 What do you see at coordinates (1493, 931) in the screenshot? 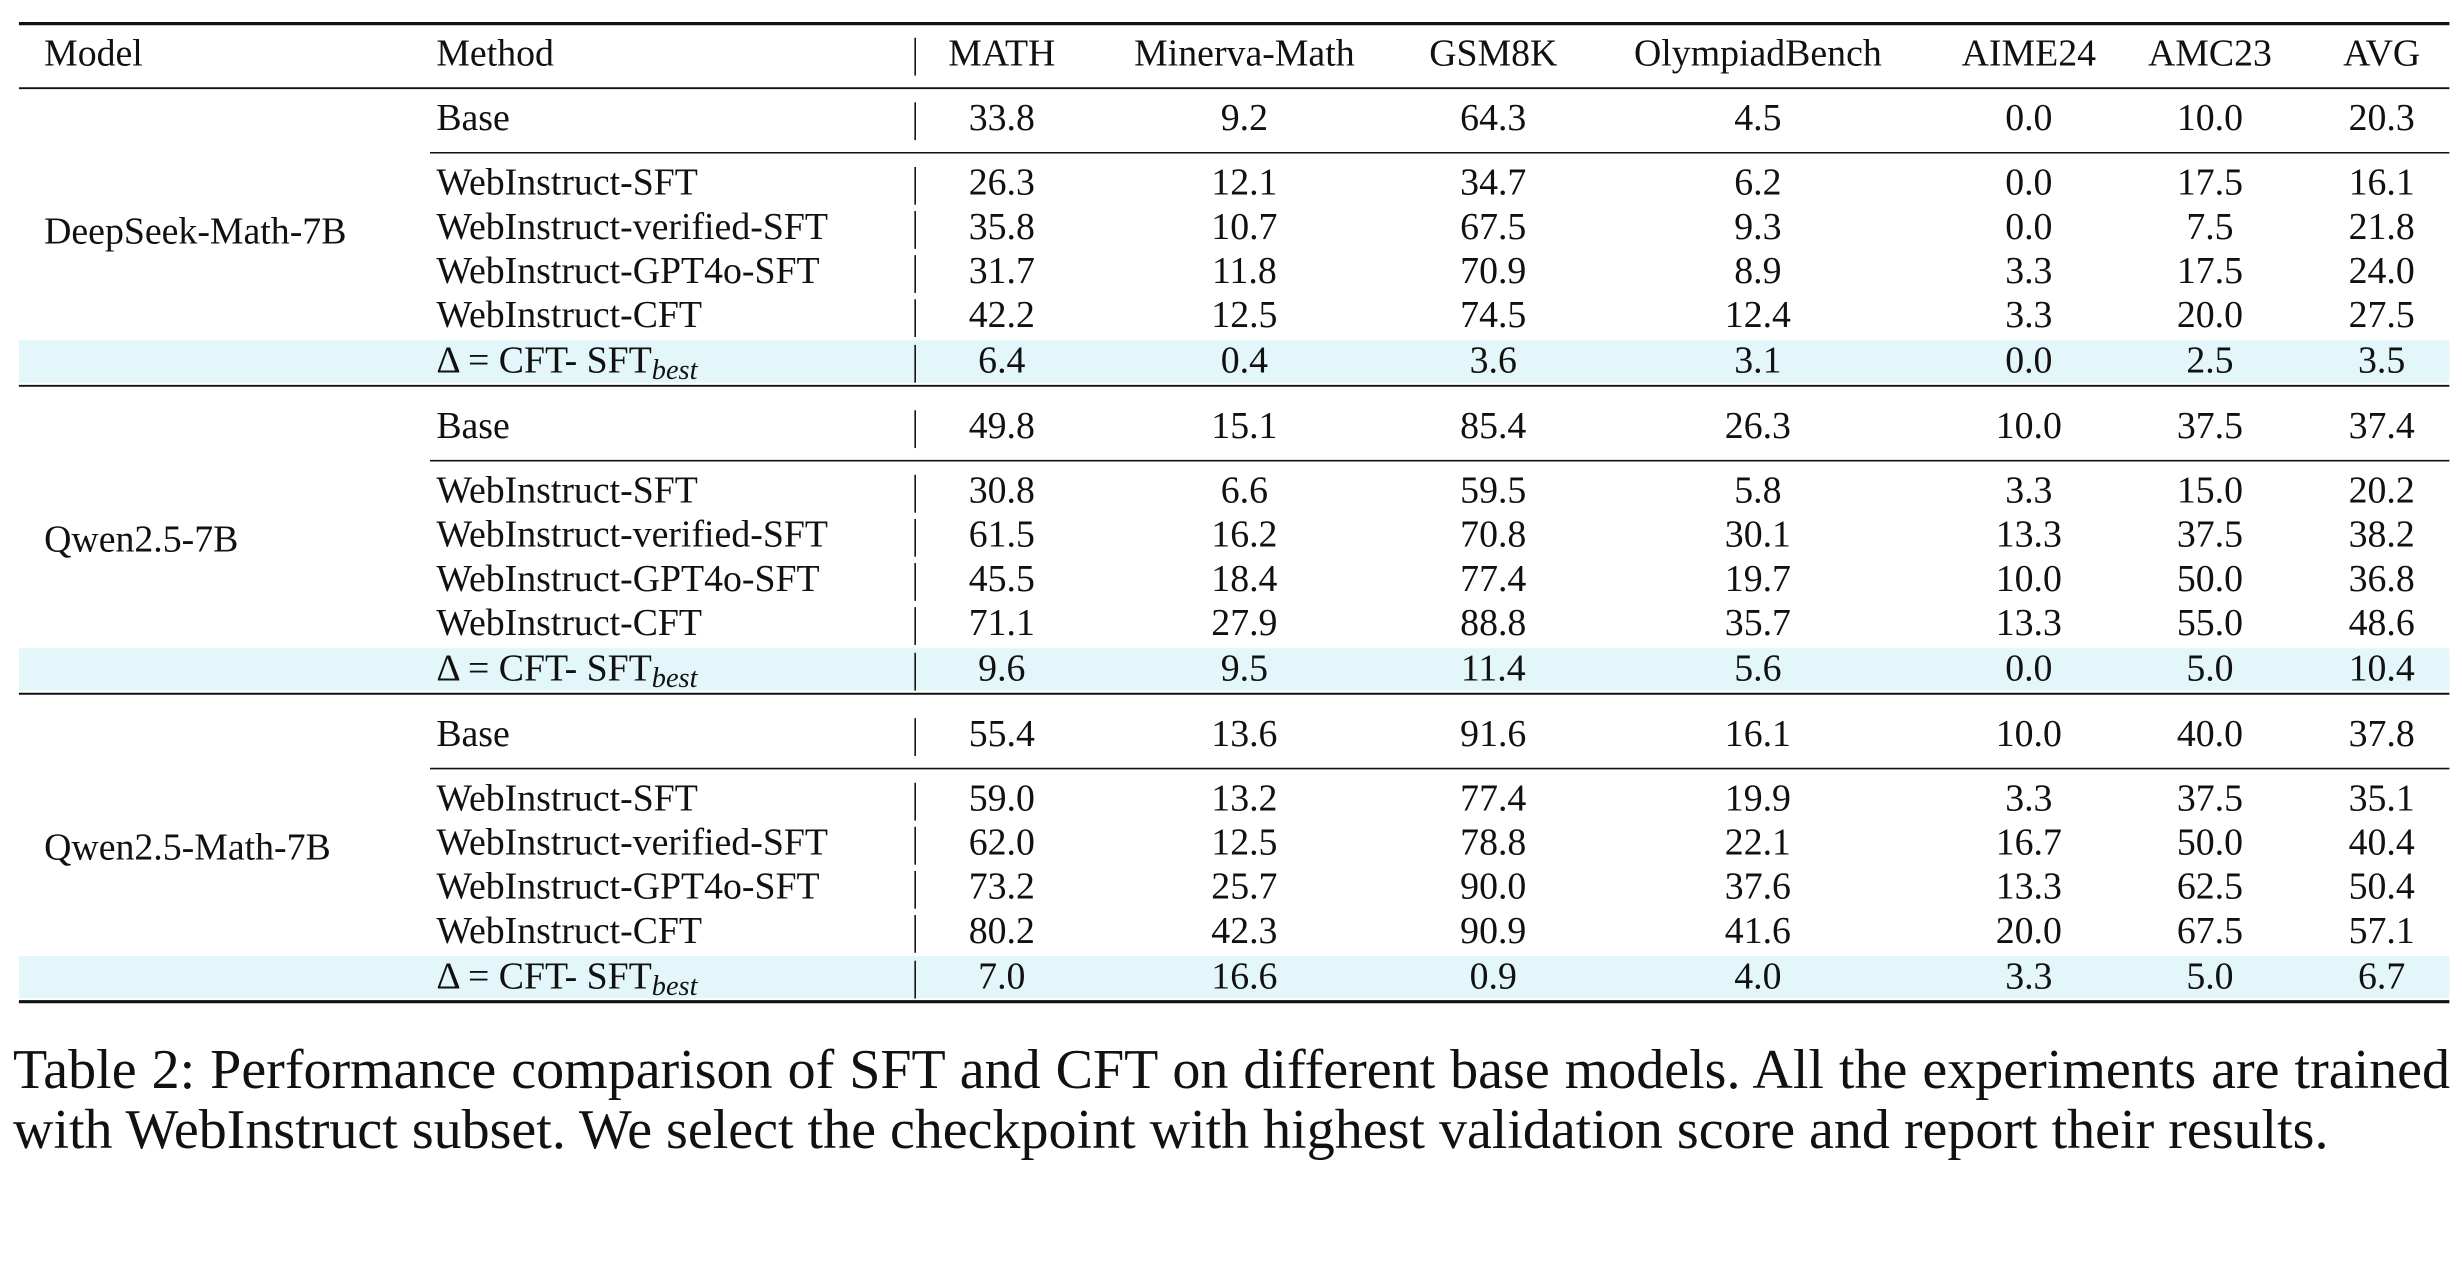
I see `score-cell: 90.9` at bounding box center [1493, 931].